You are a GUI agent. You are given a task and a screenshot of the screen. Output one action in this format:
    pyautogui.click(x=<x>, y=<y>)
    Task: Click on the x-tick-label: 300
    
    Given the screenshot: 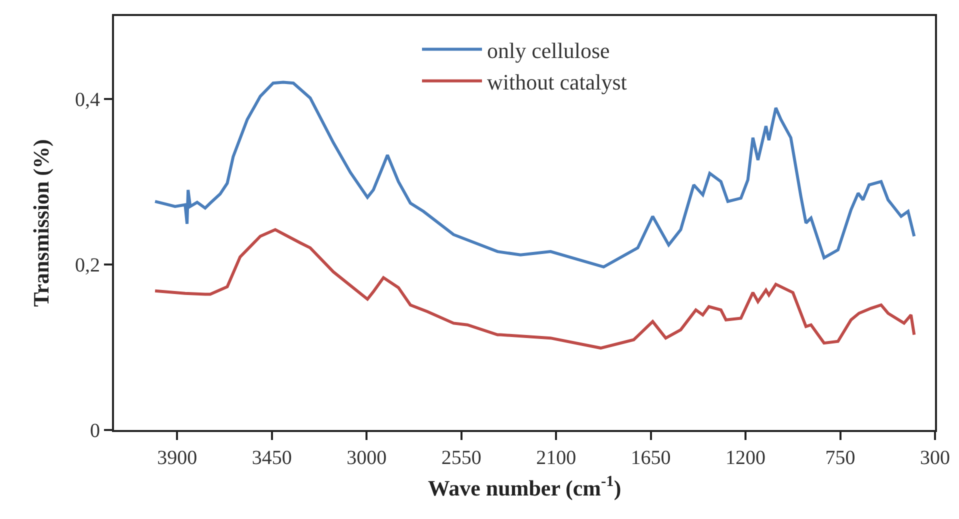 What is the action you would take?
    pyautogui.click(x=935, y=458)
    